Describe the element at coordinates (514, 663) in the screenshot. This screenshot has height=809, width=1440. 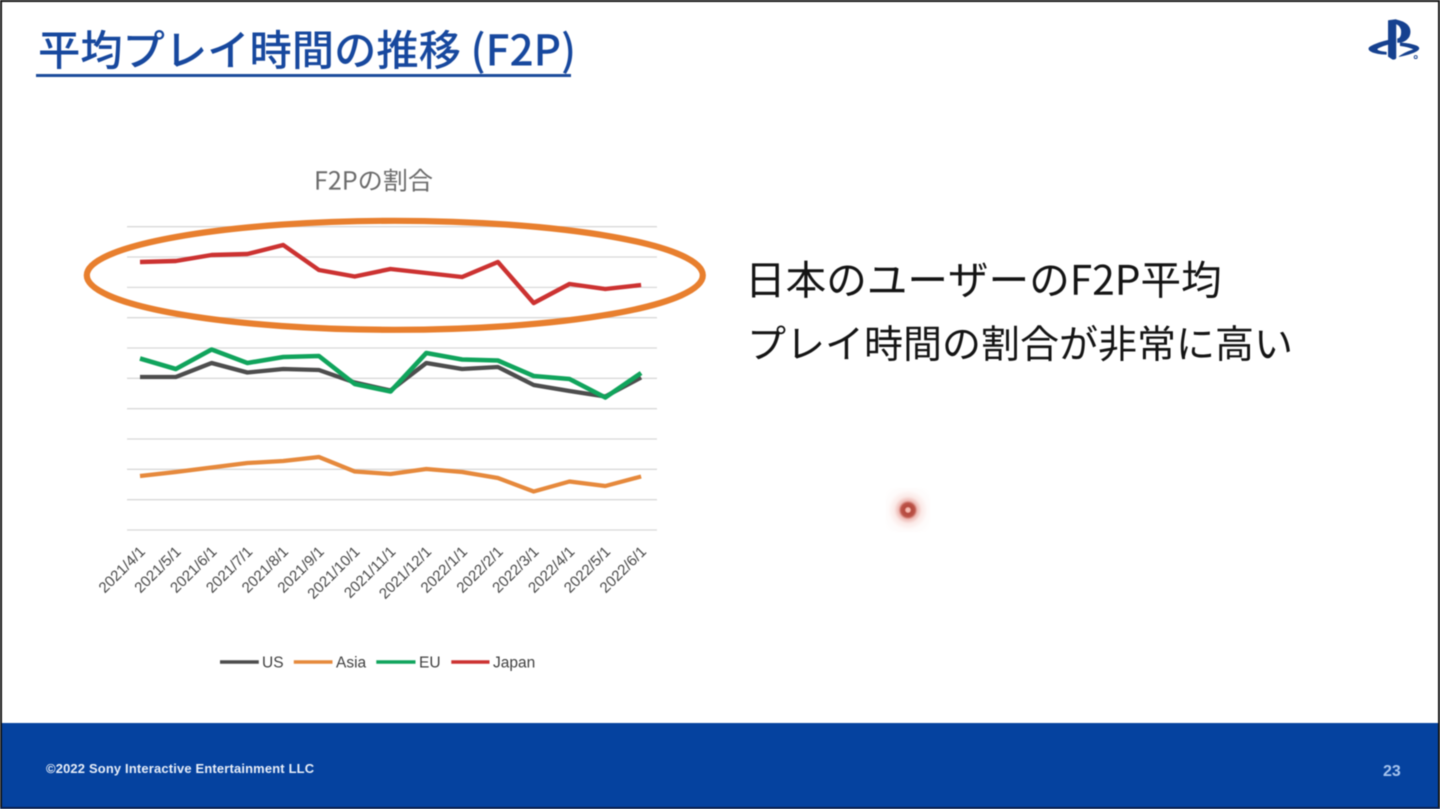
I see `svg-text: Japan` at that location.